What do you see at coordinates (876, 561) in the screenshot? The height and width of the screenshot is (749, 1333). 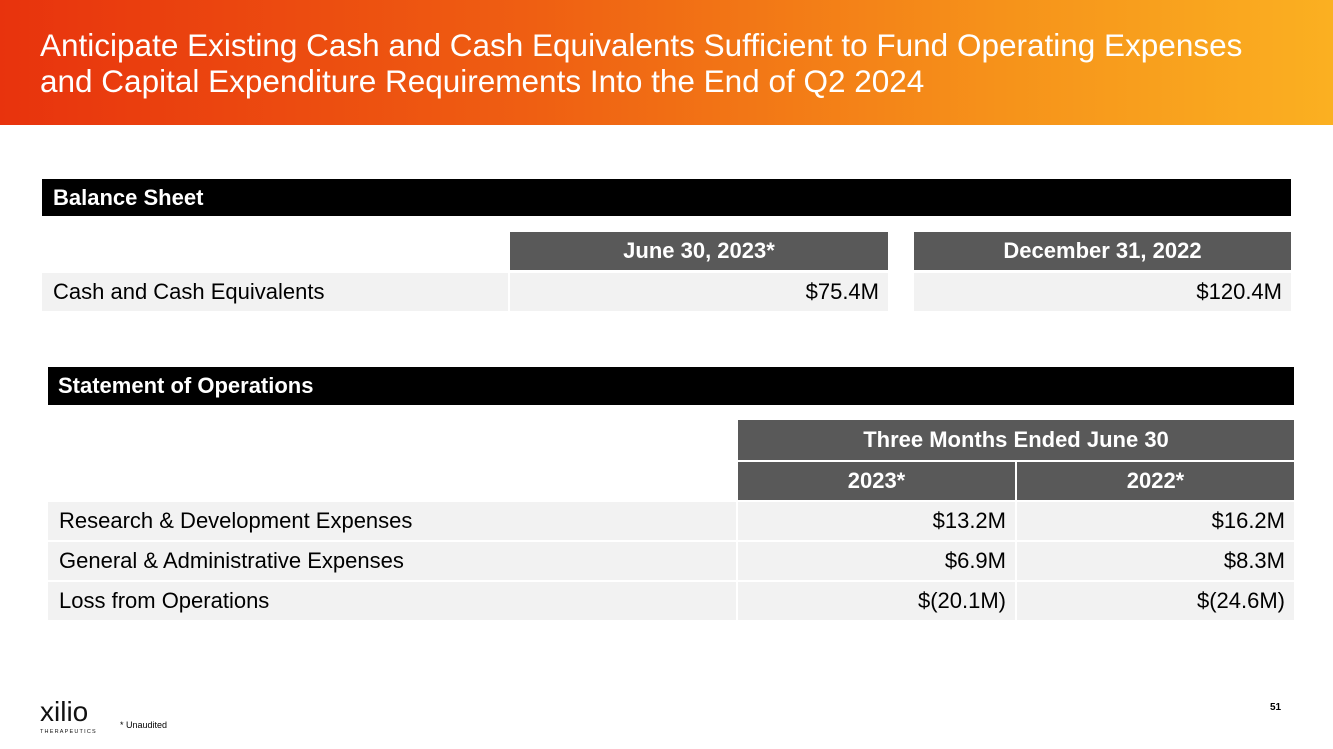 I see `operations-row-value-2023: $6.9M` at bounding box center [876, 561].